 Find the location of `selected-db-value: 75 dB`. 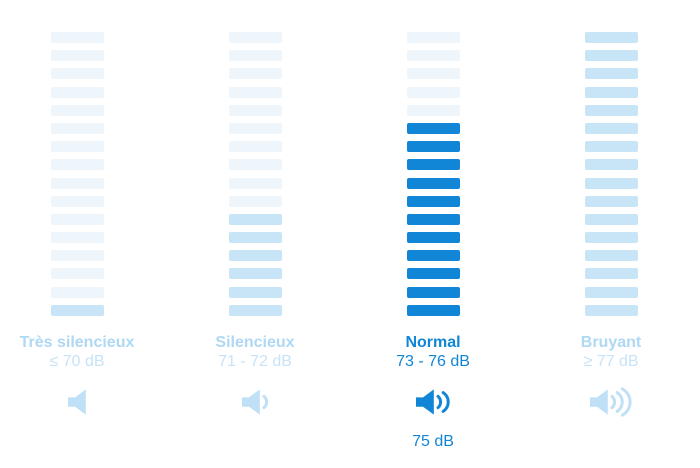

selected-db-value: 75 dB is located at coordinates (433, 441).